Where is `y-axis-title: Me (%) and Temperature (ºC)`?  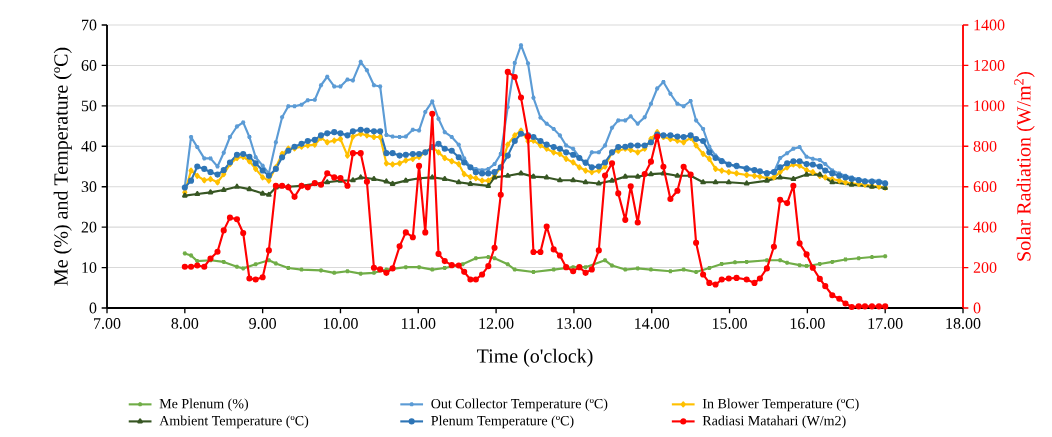 y-axis-title: Me (%) and Temperature (ºC) is located at coordinates (62, 166).